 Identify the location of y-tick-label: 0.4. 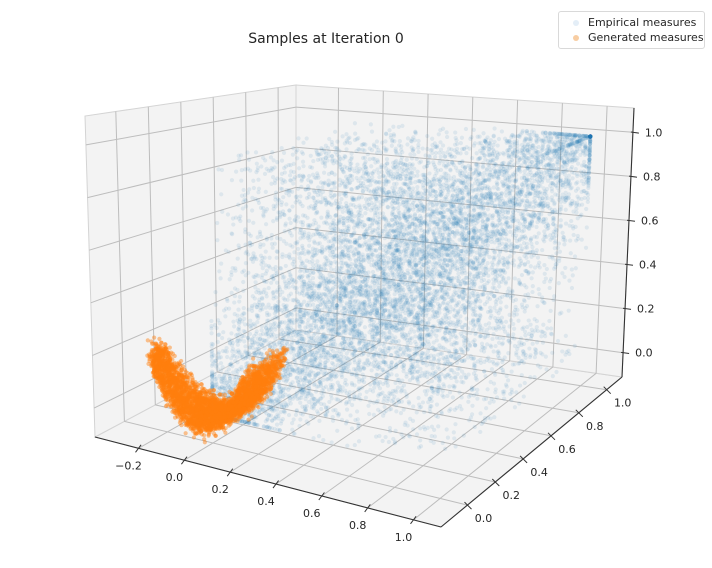
(539, 472).